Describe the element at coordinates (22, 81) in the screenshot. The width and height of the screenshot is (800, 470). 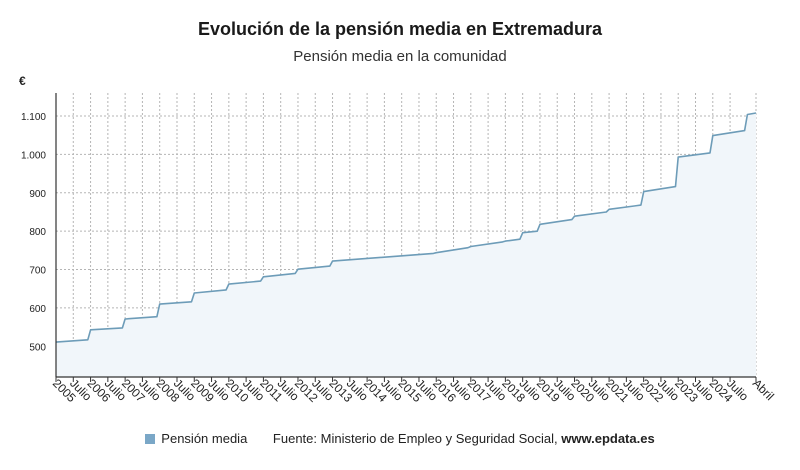
I see `y-axis-unit-label: €` at that location.